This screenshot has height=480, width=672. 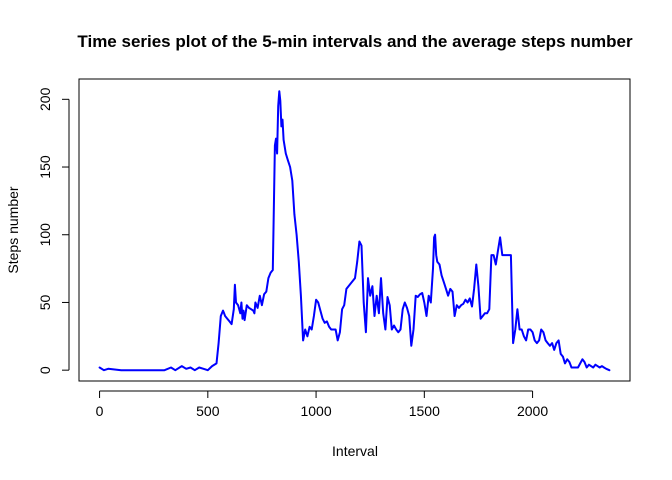 I want to click on x-tick-label: 0, so click(x=100, y=411).